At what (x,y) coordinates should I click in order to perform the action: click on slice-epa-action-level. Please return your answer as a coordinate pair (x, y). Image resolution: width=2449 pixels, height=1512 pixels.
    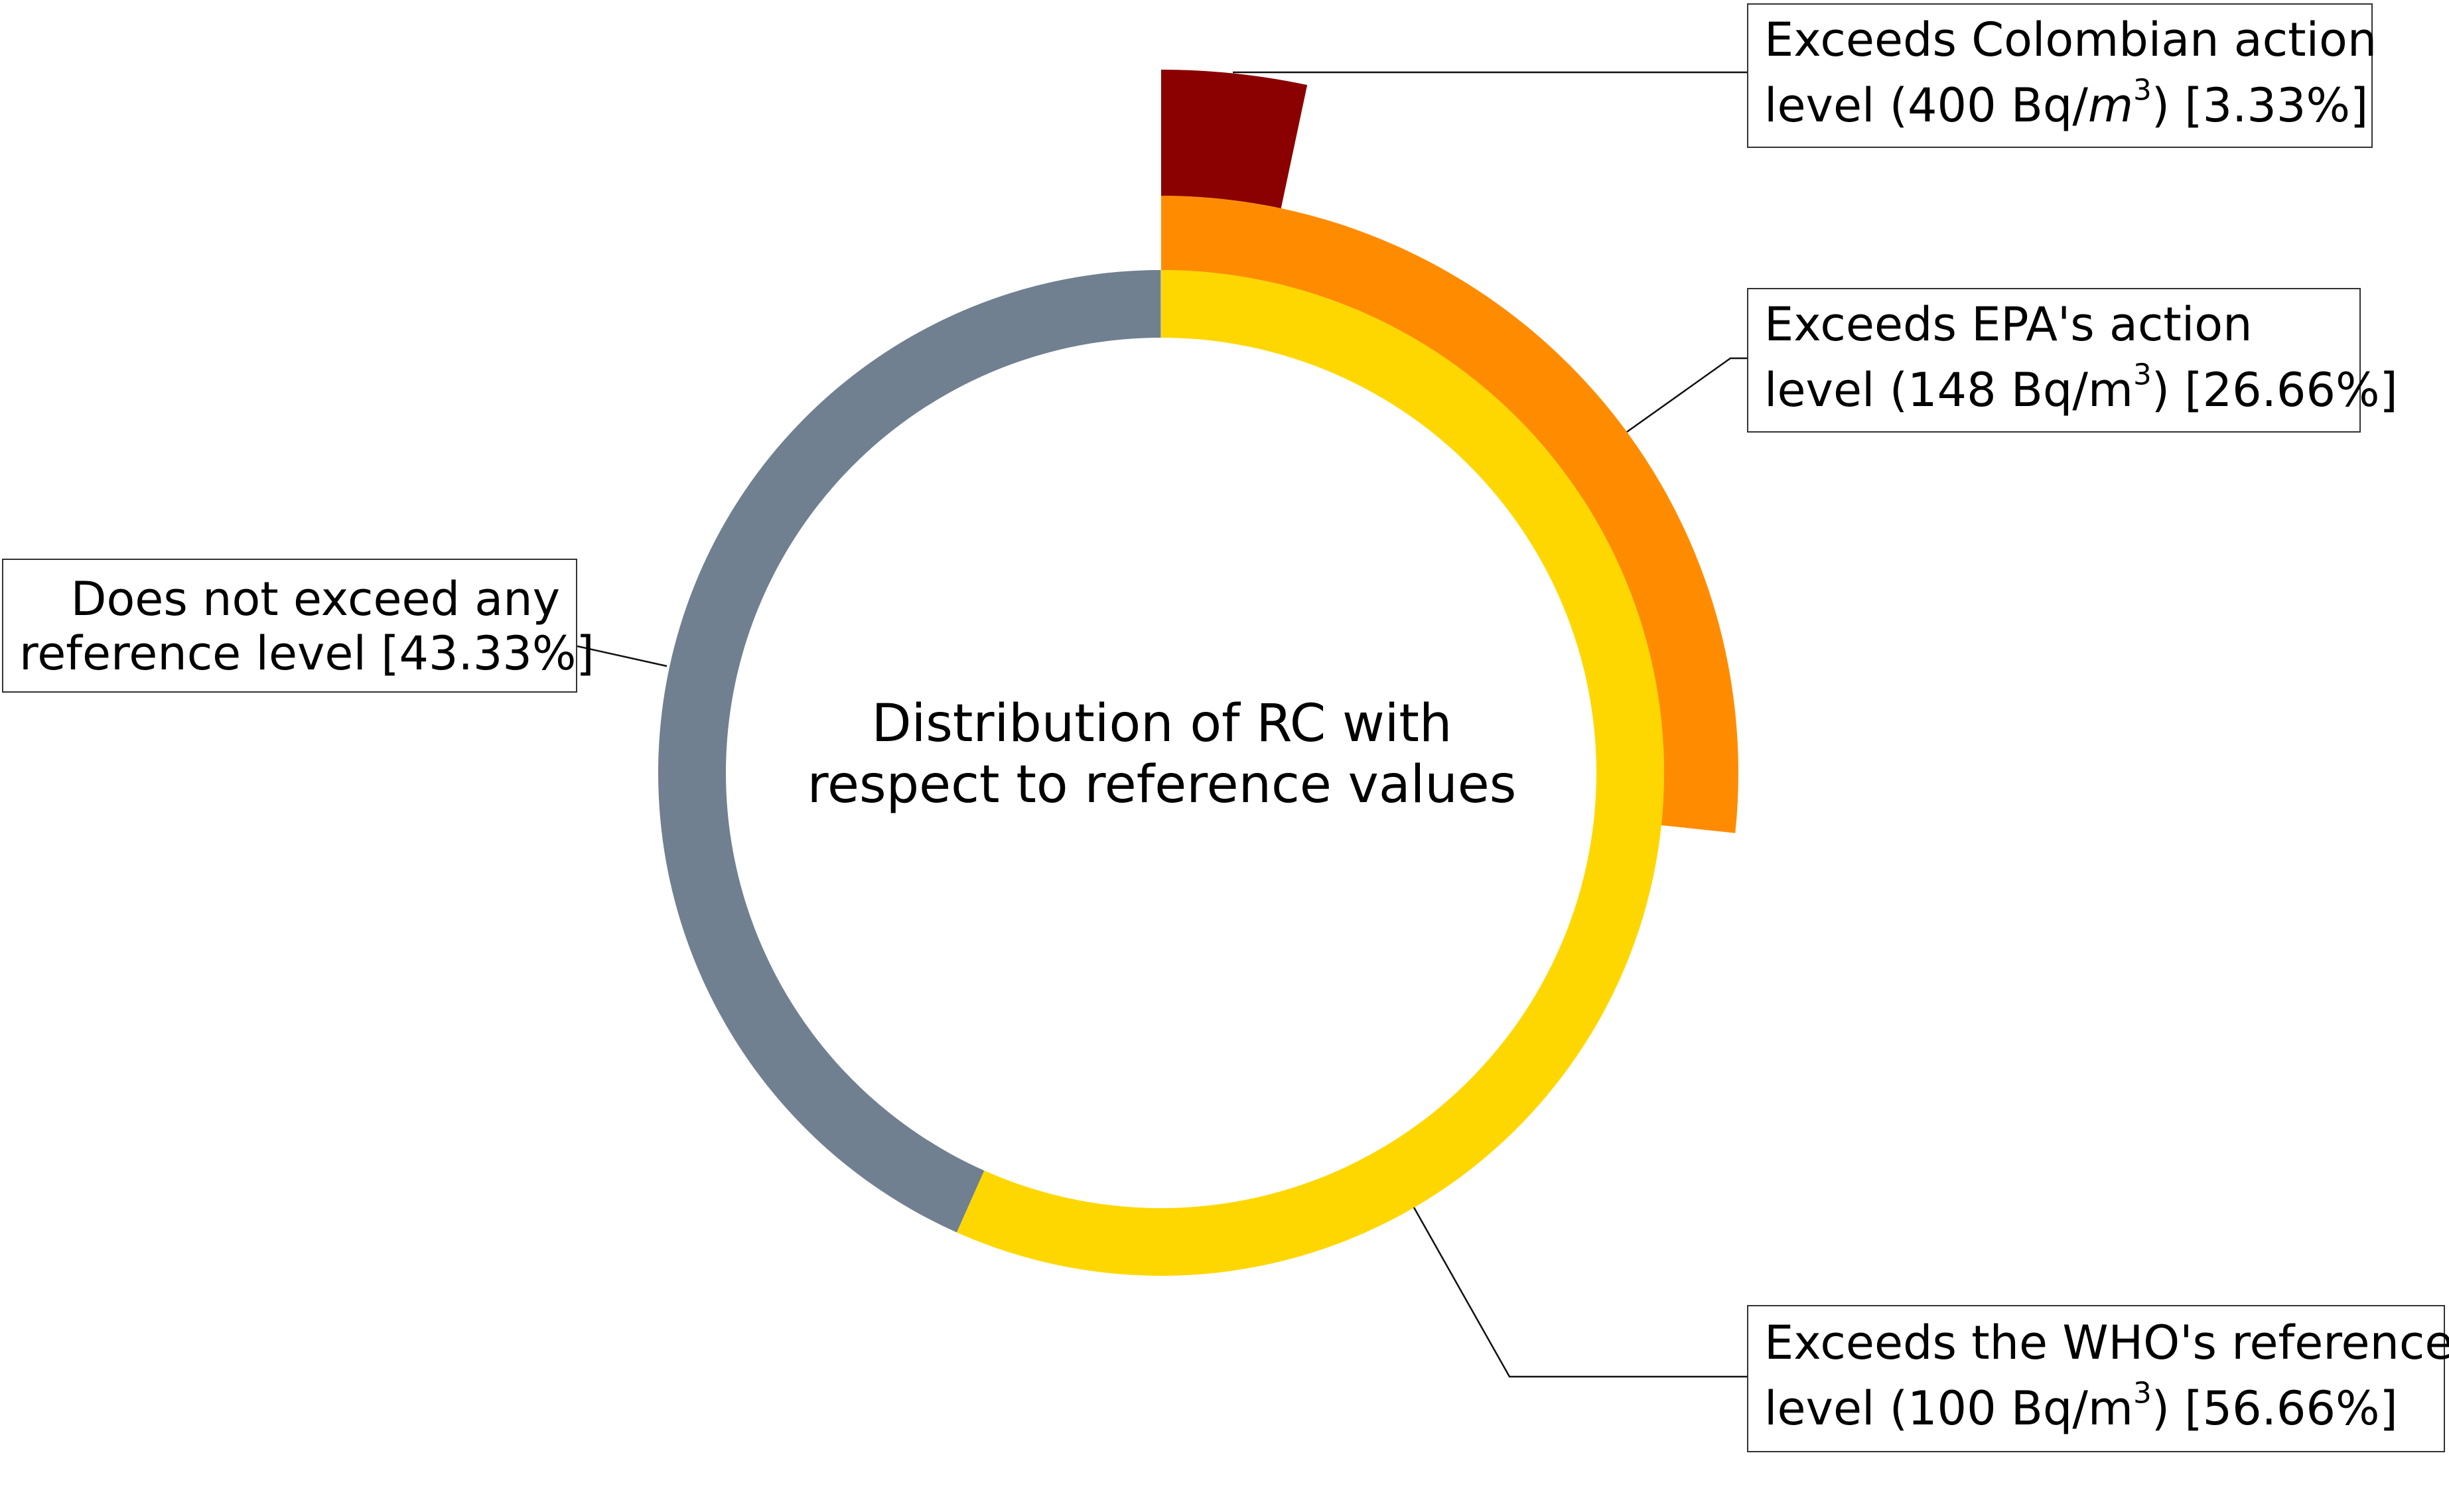
    Looking at the image, I should click on (1449, 514).